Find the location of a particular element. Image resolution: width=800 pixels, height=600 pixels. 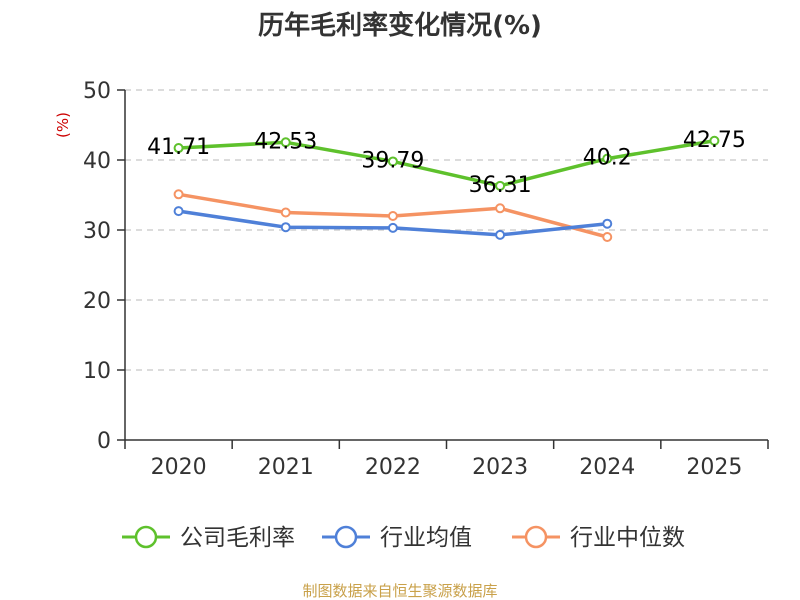

series-3-point-2024 is located at coordinates (607, 237).